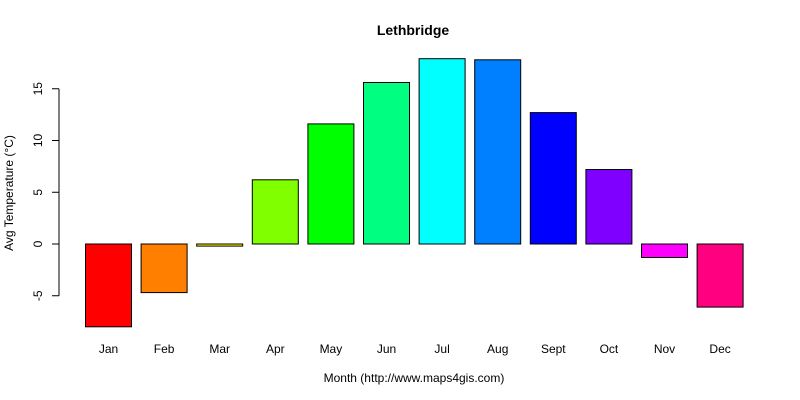  I want to click on y-tick-label: 5, so click(38, 192).